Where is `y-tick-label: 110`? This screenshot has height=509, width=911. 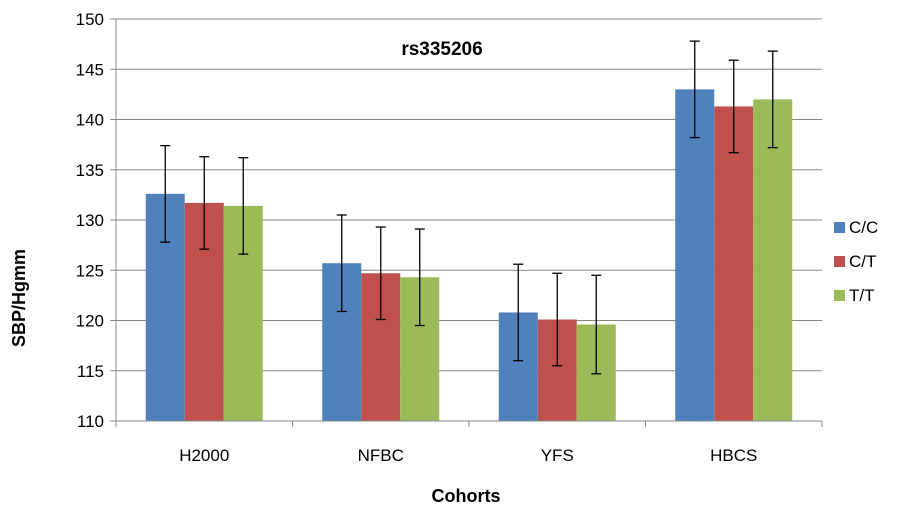
y-tick-label: 110 is located at coordinates (90, 421).